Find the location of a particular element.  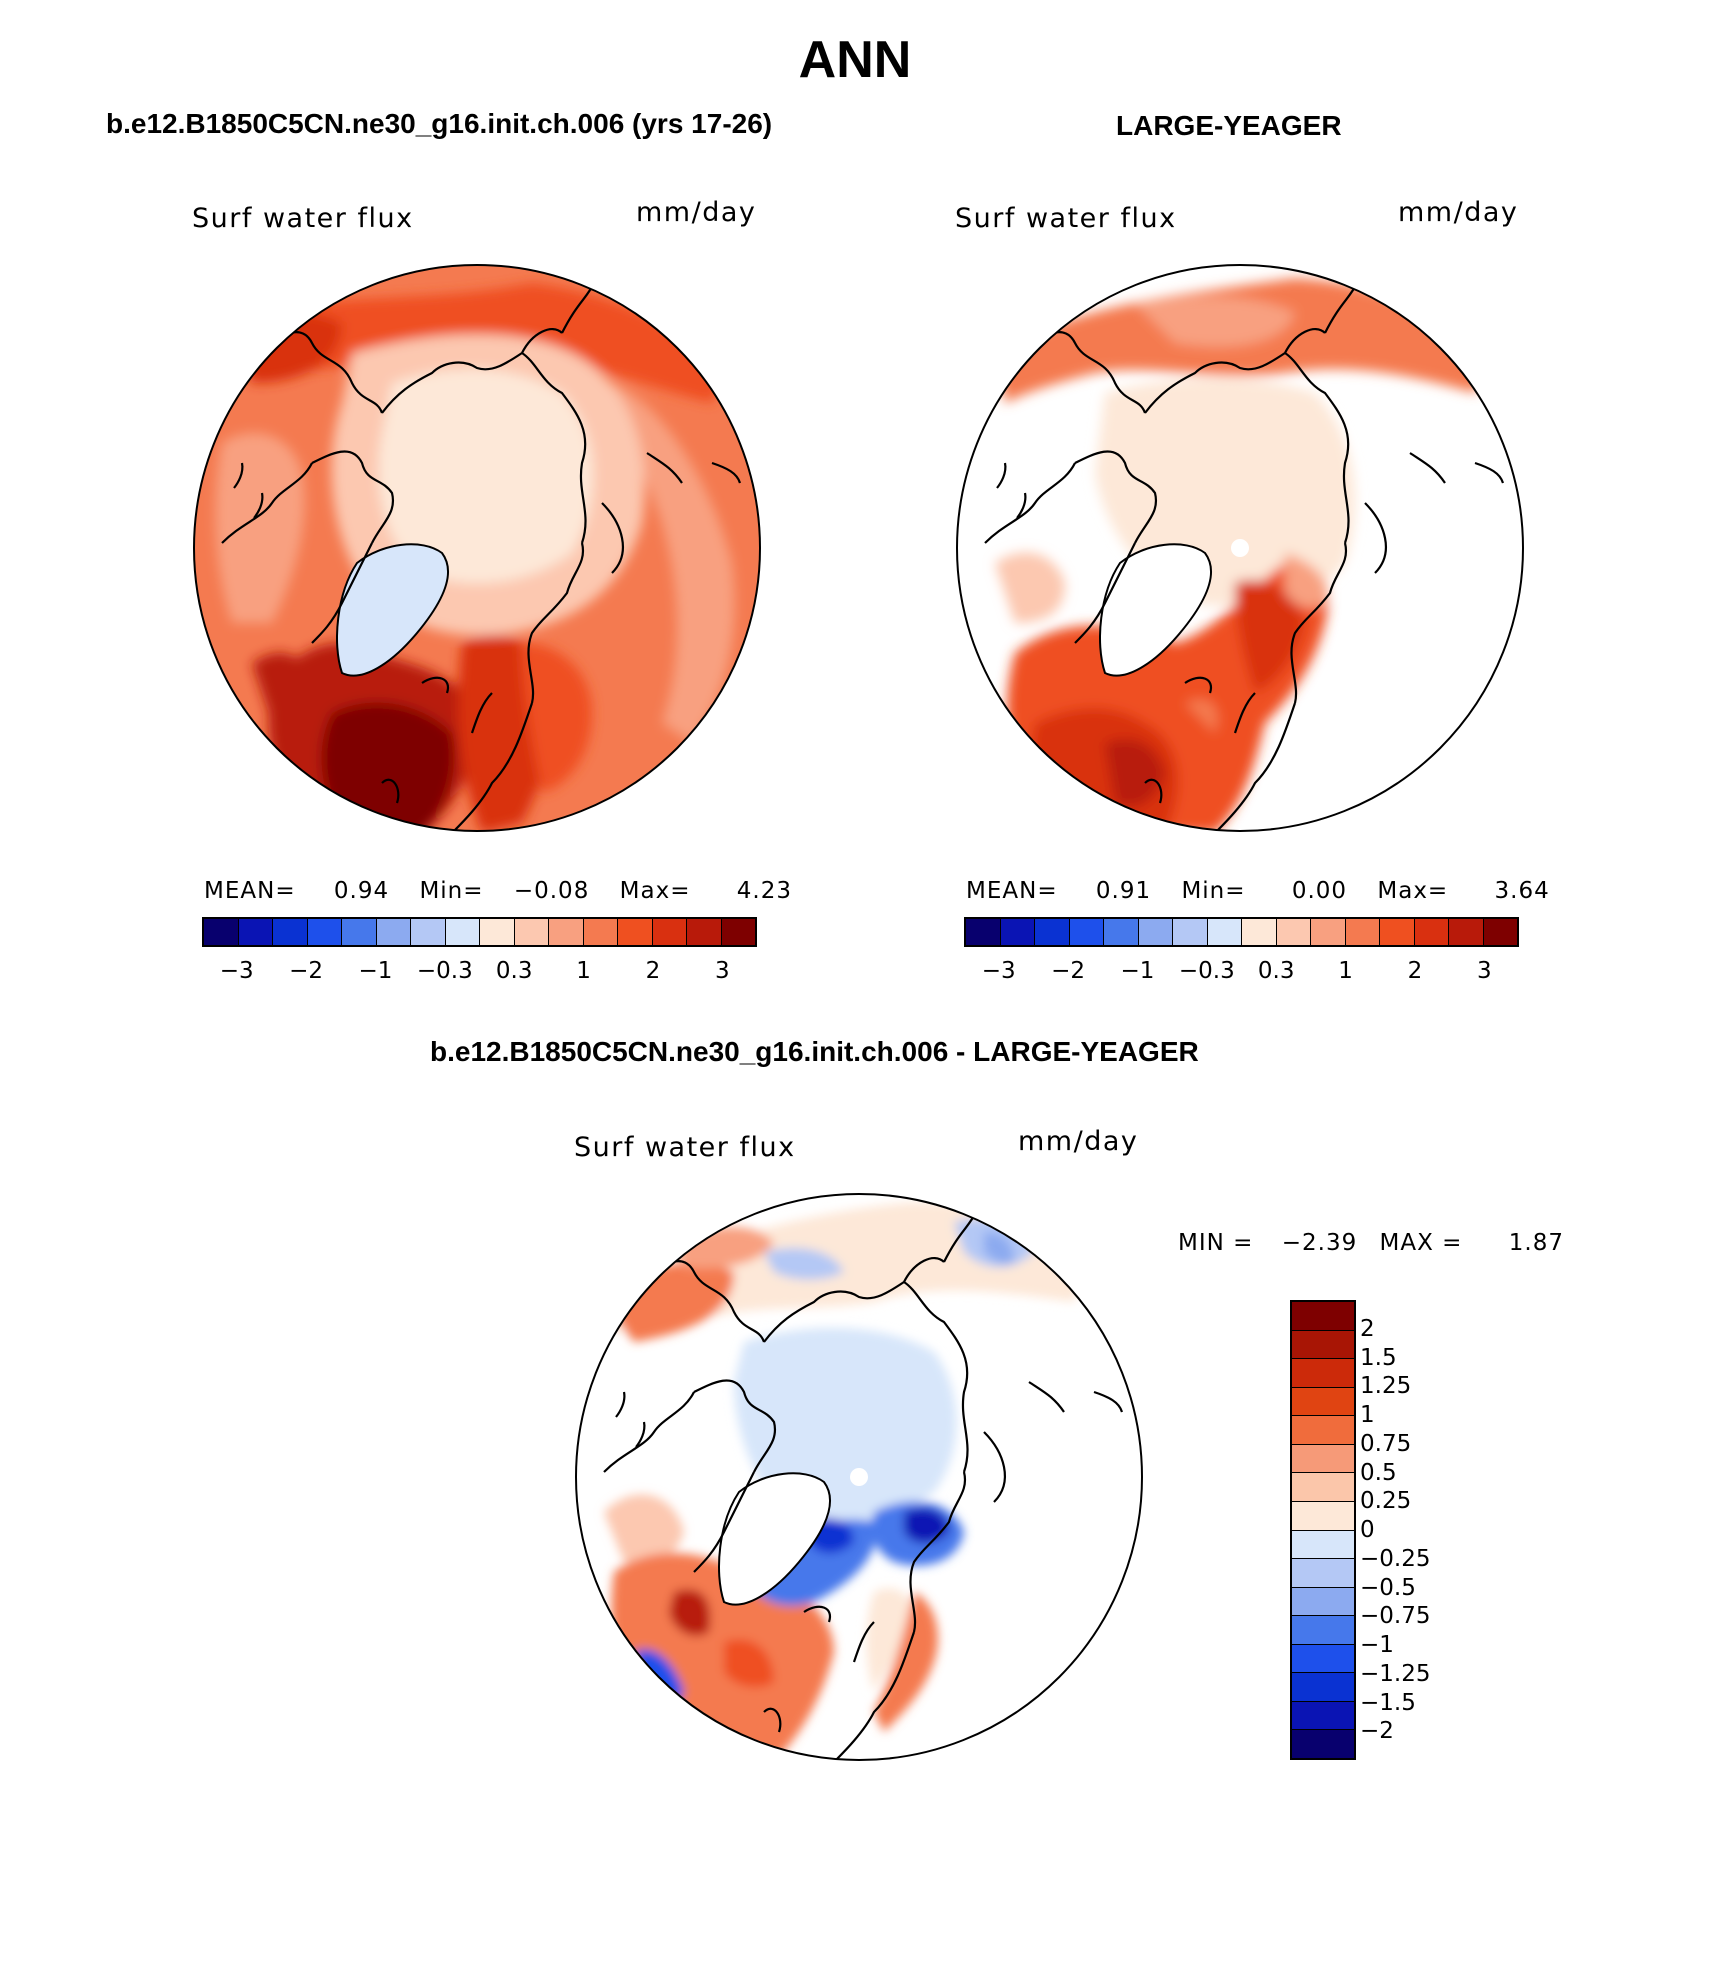

colorbar-obs-tick-label: −3 is located at coordinates (998, 971).